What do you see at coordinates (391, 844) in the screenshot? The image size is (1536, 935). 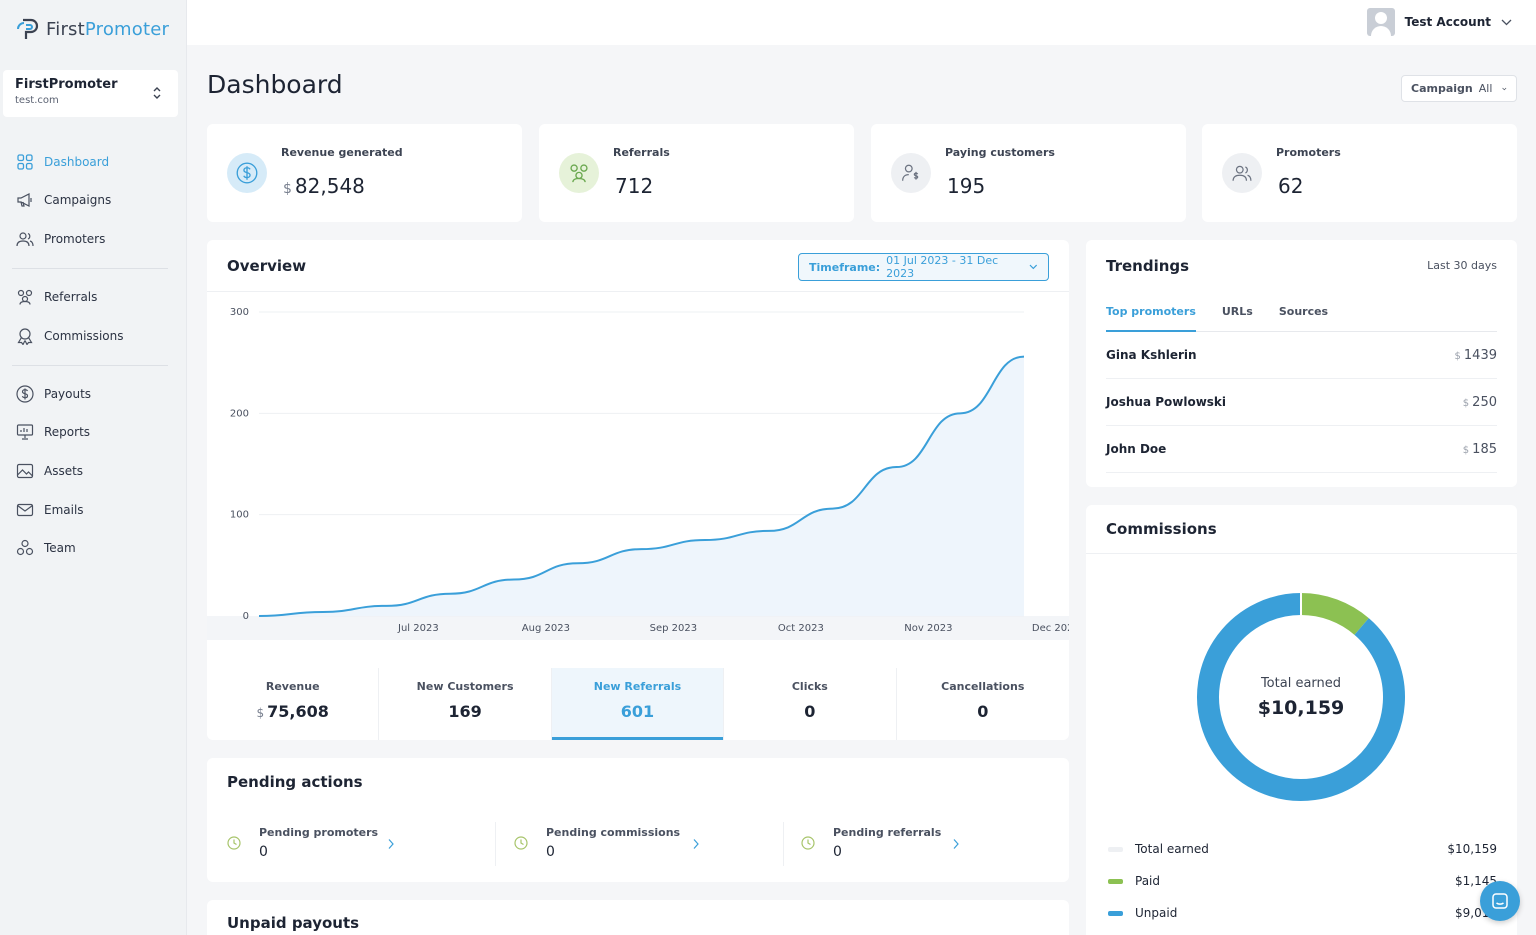 I see `chevron-right-icon` at bounding box center [391, 844].